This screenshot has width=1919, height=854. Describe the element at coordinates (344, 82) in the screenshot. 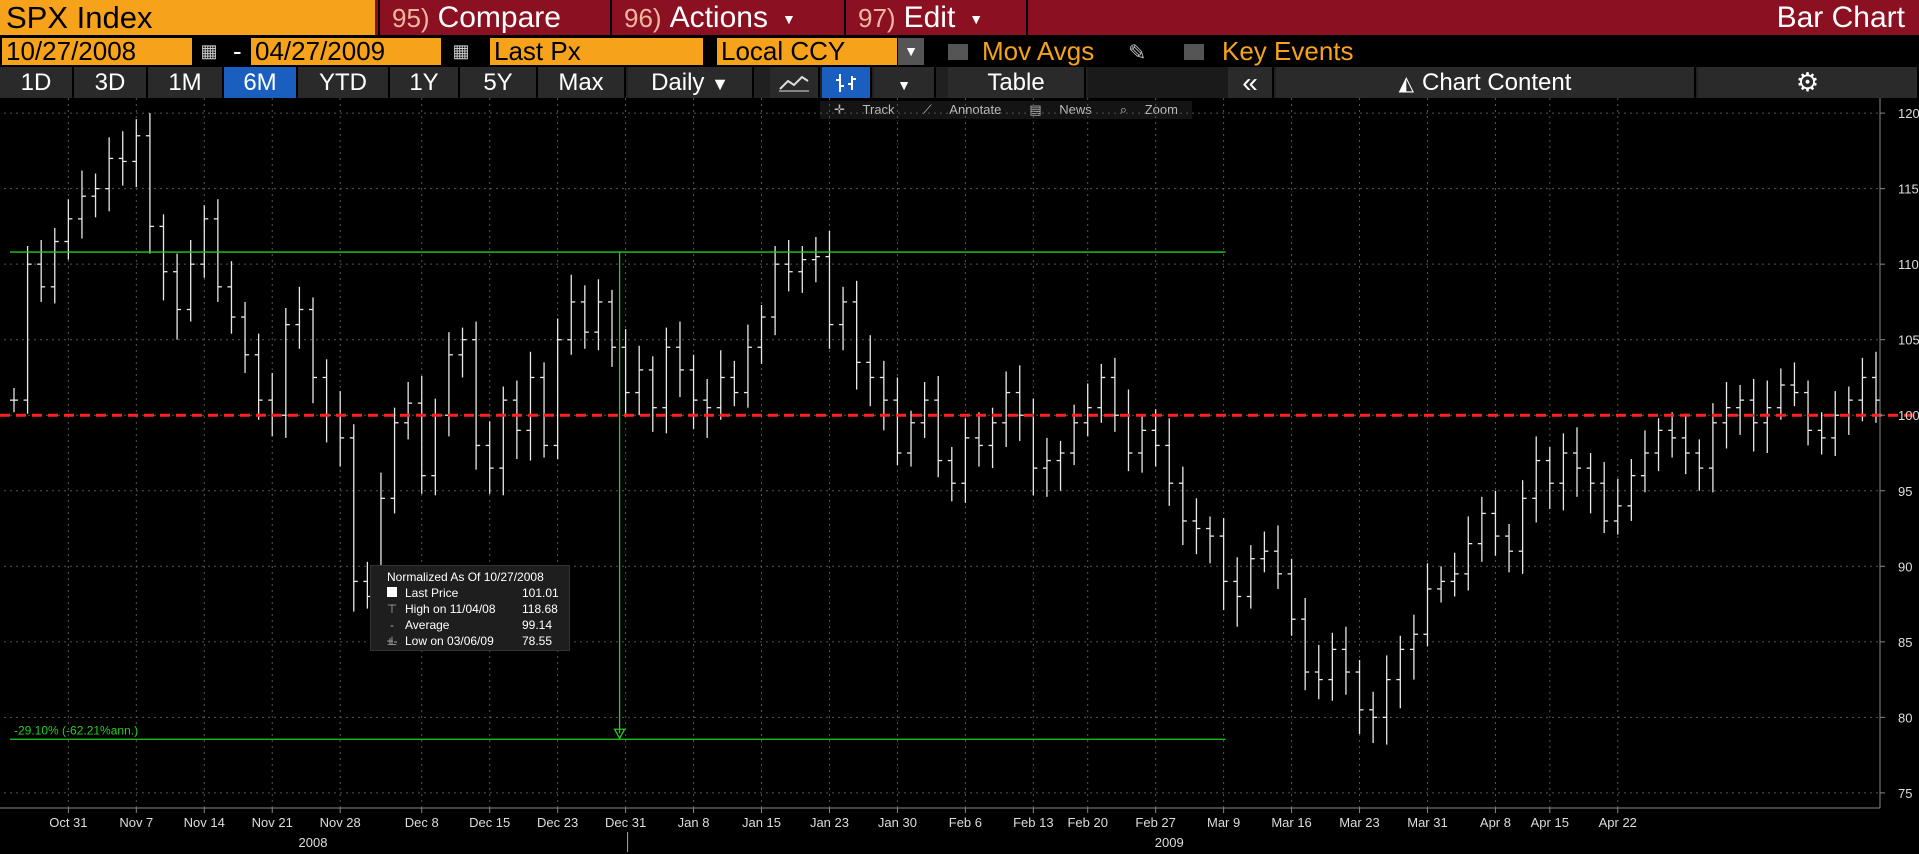

I see `period-ytd-button: YTD` at that location.